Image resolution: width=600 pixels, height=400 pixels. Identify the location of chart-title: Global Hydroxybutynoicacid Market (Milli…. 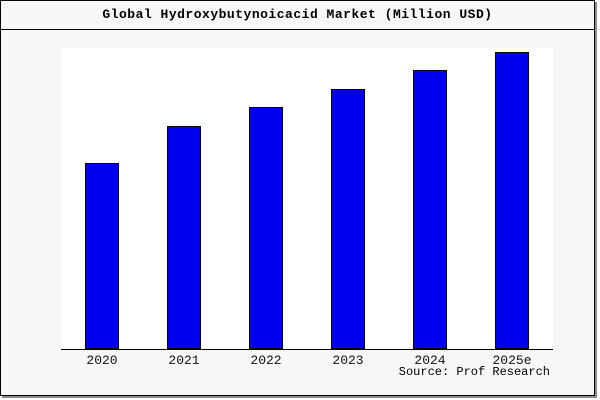
(297, 14).